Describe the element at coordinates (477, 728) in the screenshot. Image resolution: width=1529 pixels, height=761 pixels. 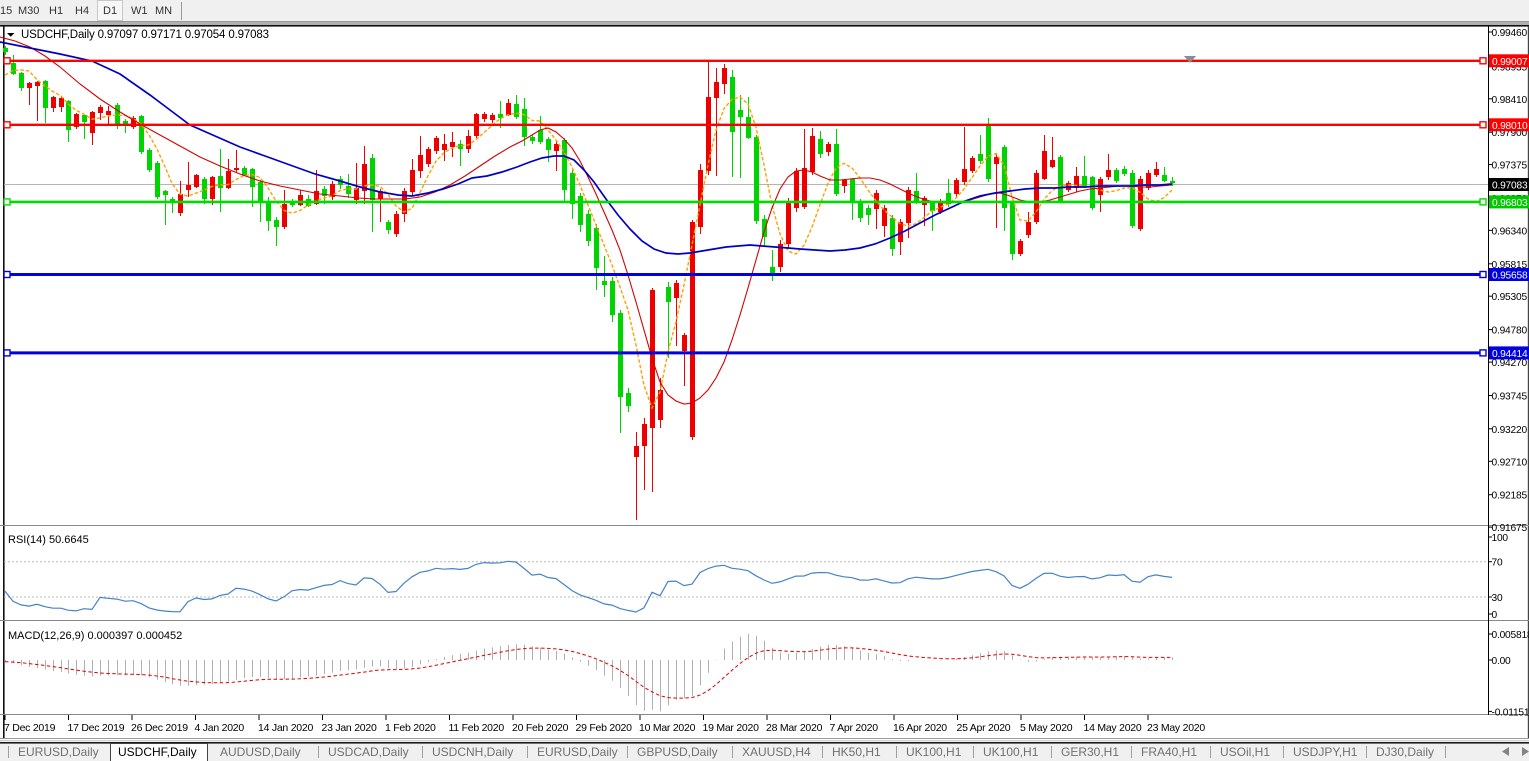
I see `svg-text: 11 Feb 2020` at that location.